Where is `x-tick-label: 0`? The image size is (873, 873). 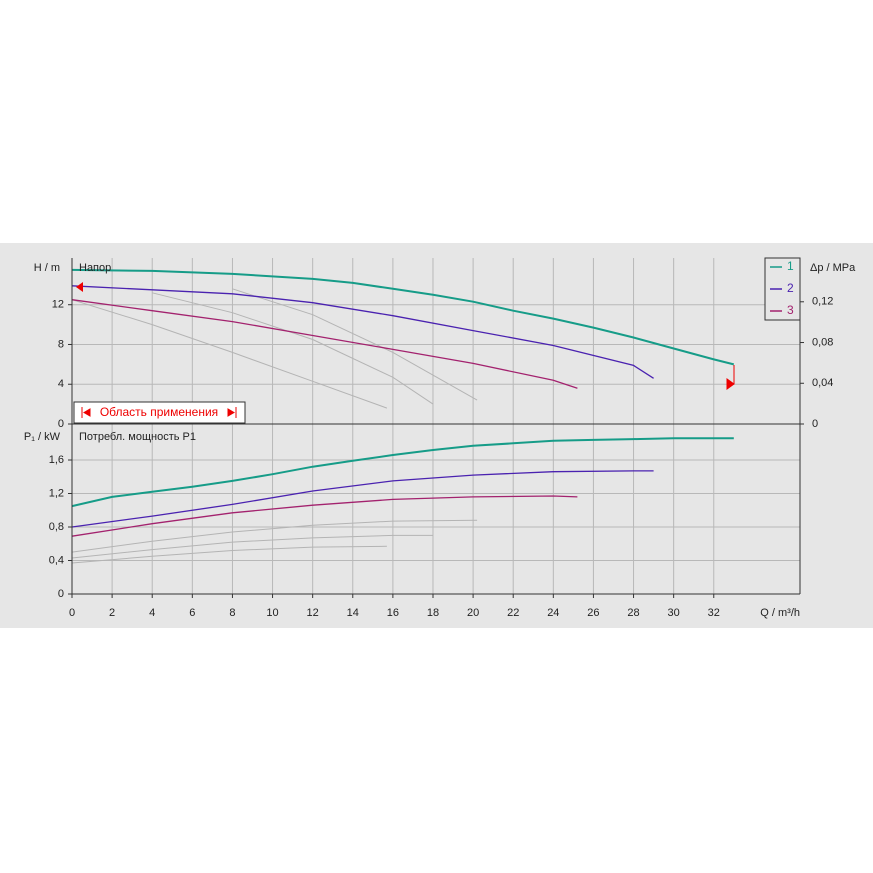 x-tick-label: 0 is located at coordinates (72, 613).